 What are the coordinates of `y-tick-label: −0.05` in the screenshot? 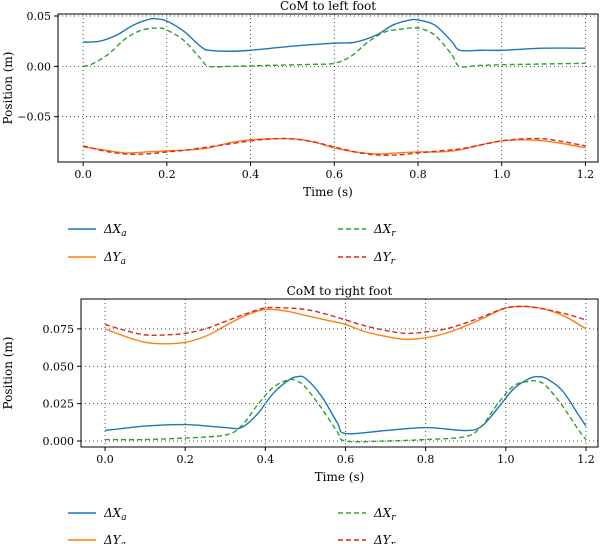 It's located at (34, 117).